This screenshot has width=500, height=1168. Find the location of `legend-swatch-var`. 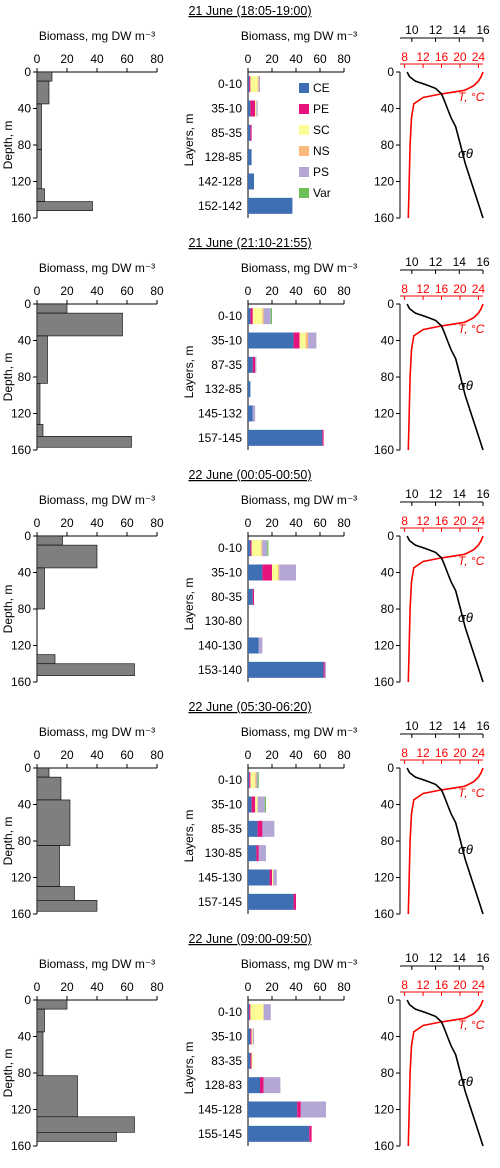

legend-swatch-var is located at coordinates (304, 193).